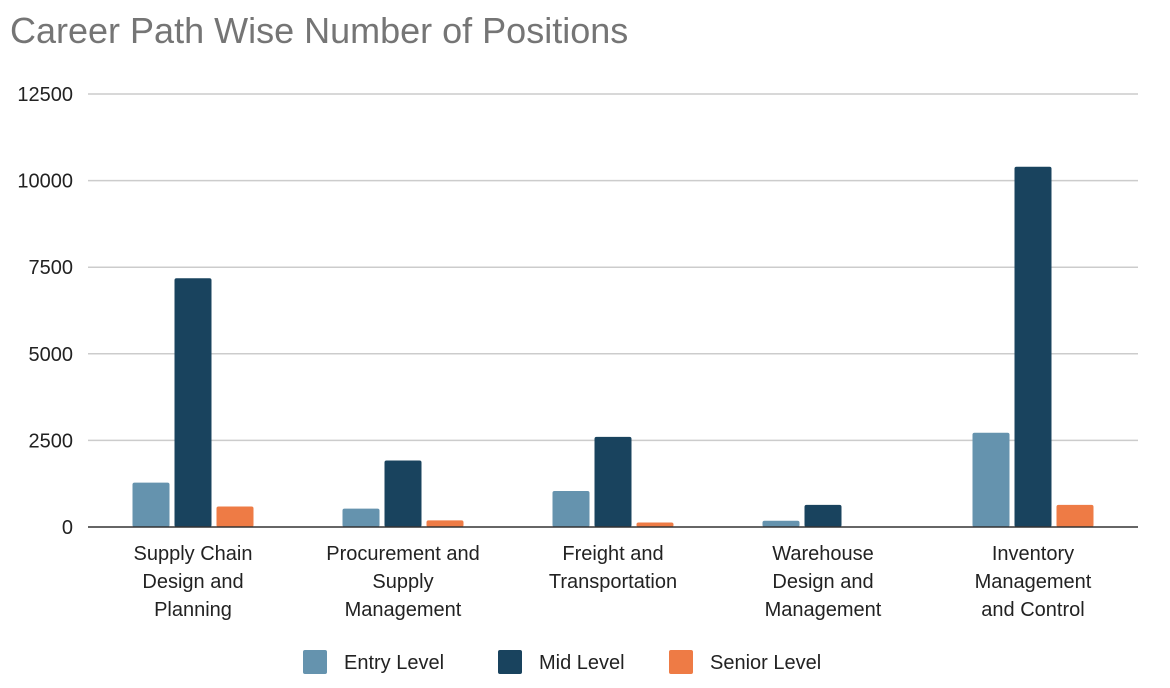 Image resolution: width=1170 pixels, height=688 pixels. I want to click on y-tick-label: 2500, so click(51, 441).